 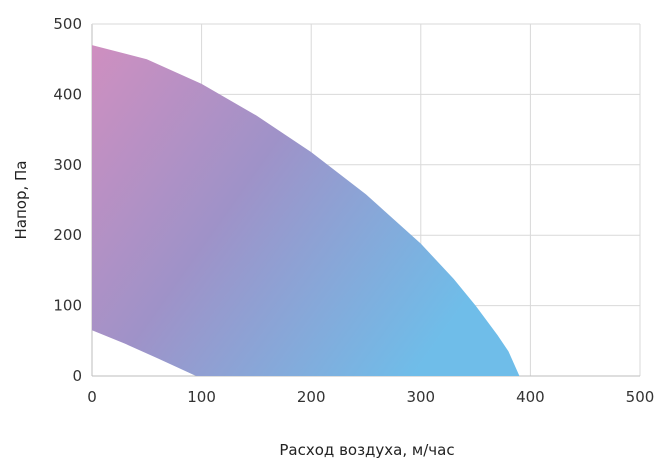 What do you see at coordinates (530, 397) in the screenshot?
I see `x-tick-label: 400` at bounding box center [530, 397].